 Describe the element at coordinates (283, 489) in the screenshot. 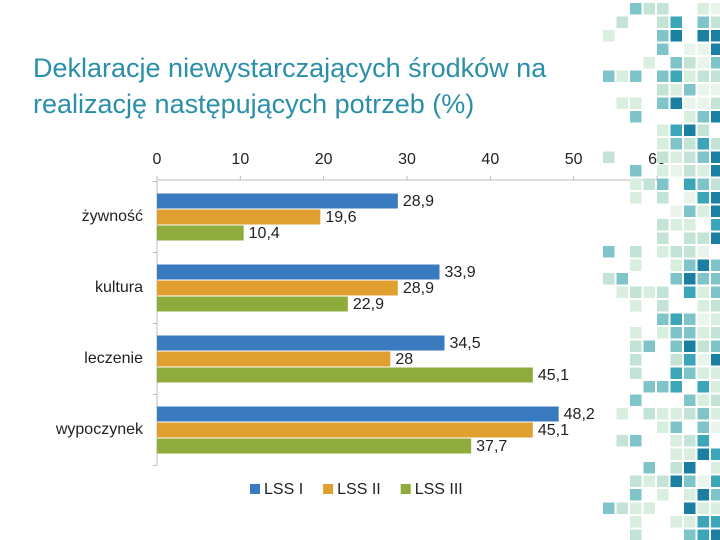

I see `legend-label: LSS I` at that location.